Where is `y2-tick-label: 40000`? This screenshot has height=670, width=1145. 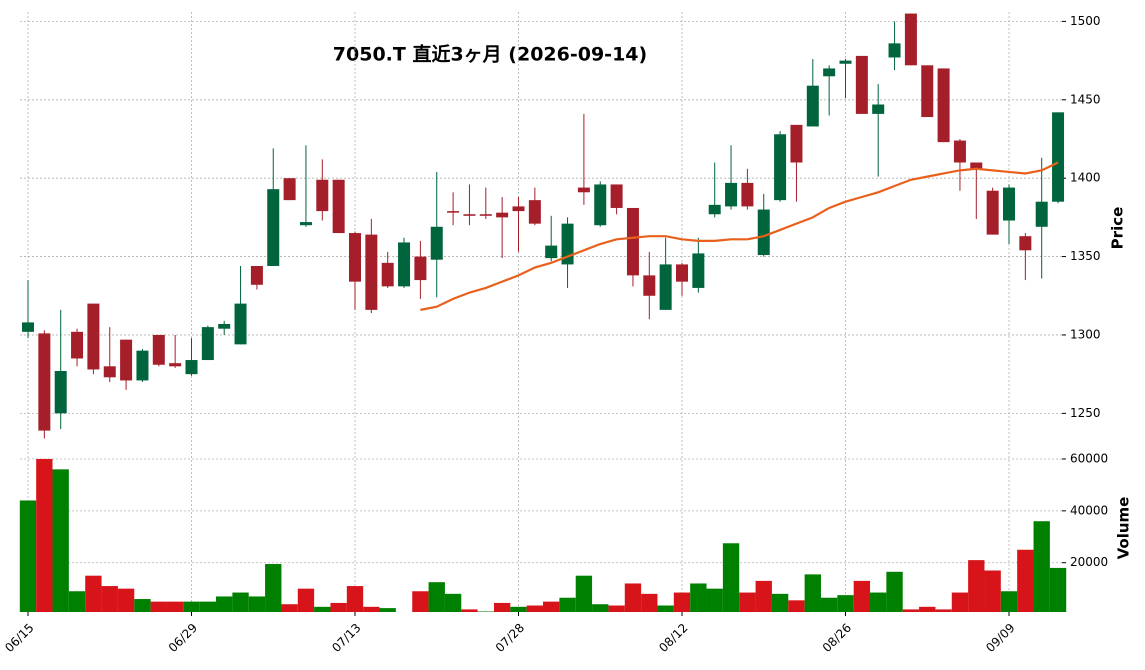
y2-tick-label: 40000 is located at coordinates (1089, 510).